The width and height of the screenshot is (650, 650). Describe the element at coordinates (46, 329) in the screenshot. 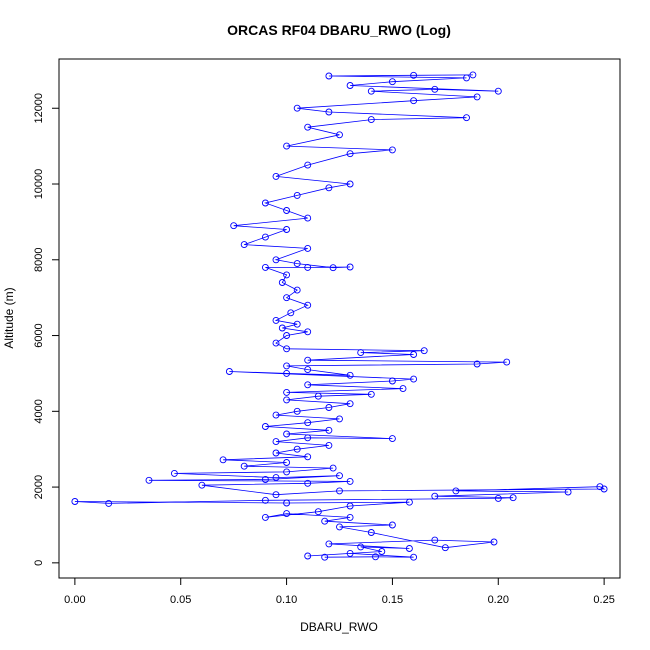

I see `y-axis: 0 2000 4000 6000 8000 10000 12000` at that location.